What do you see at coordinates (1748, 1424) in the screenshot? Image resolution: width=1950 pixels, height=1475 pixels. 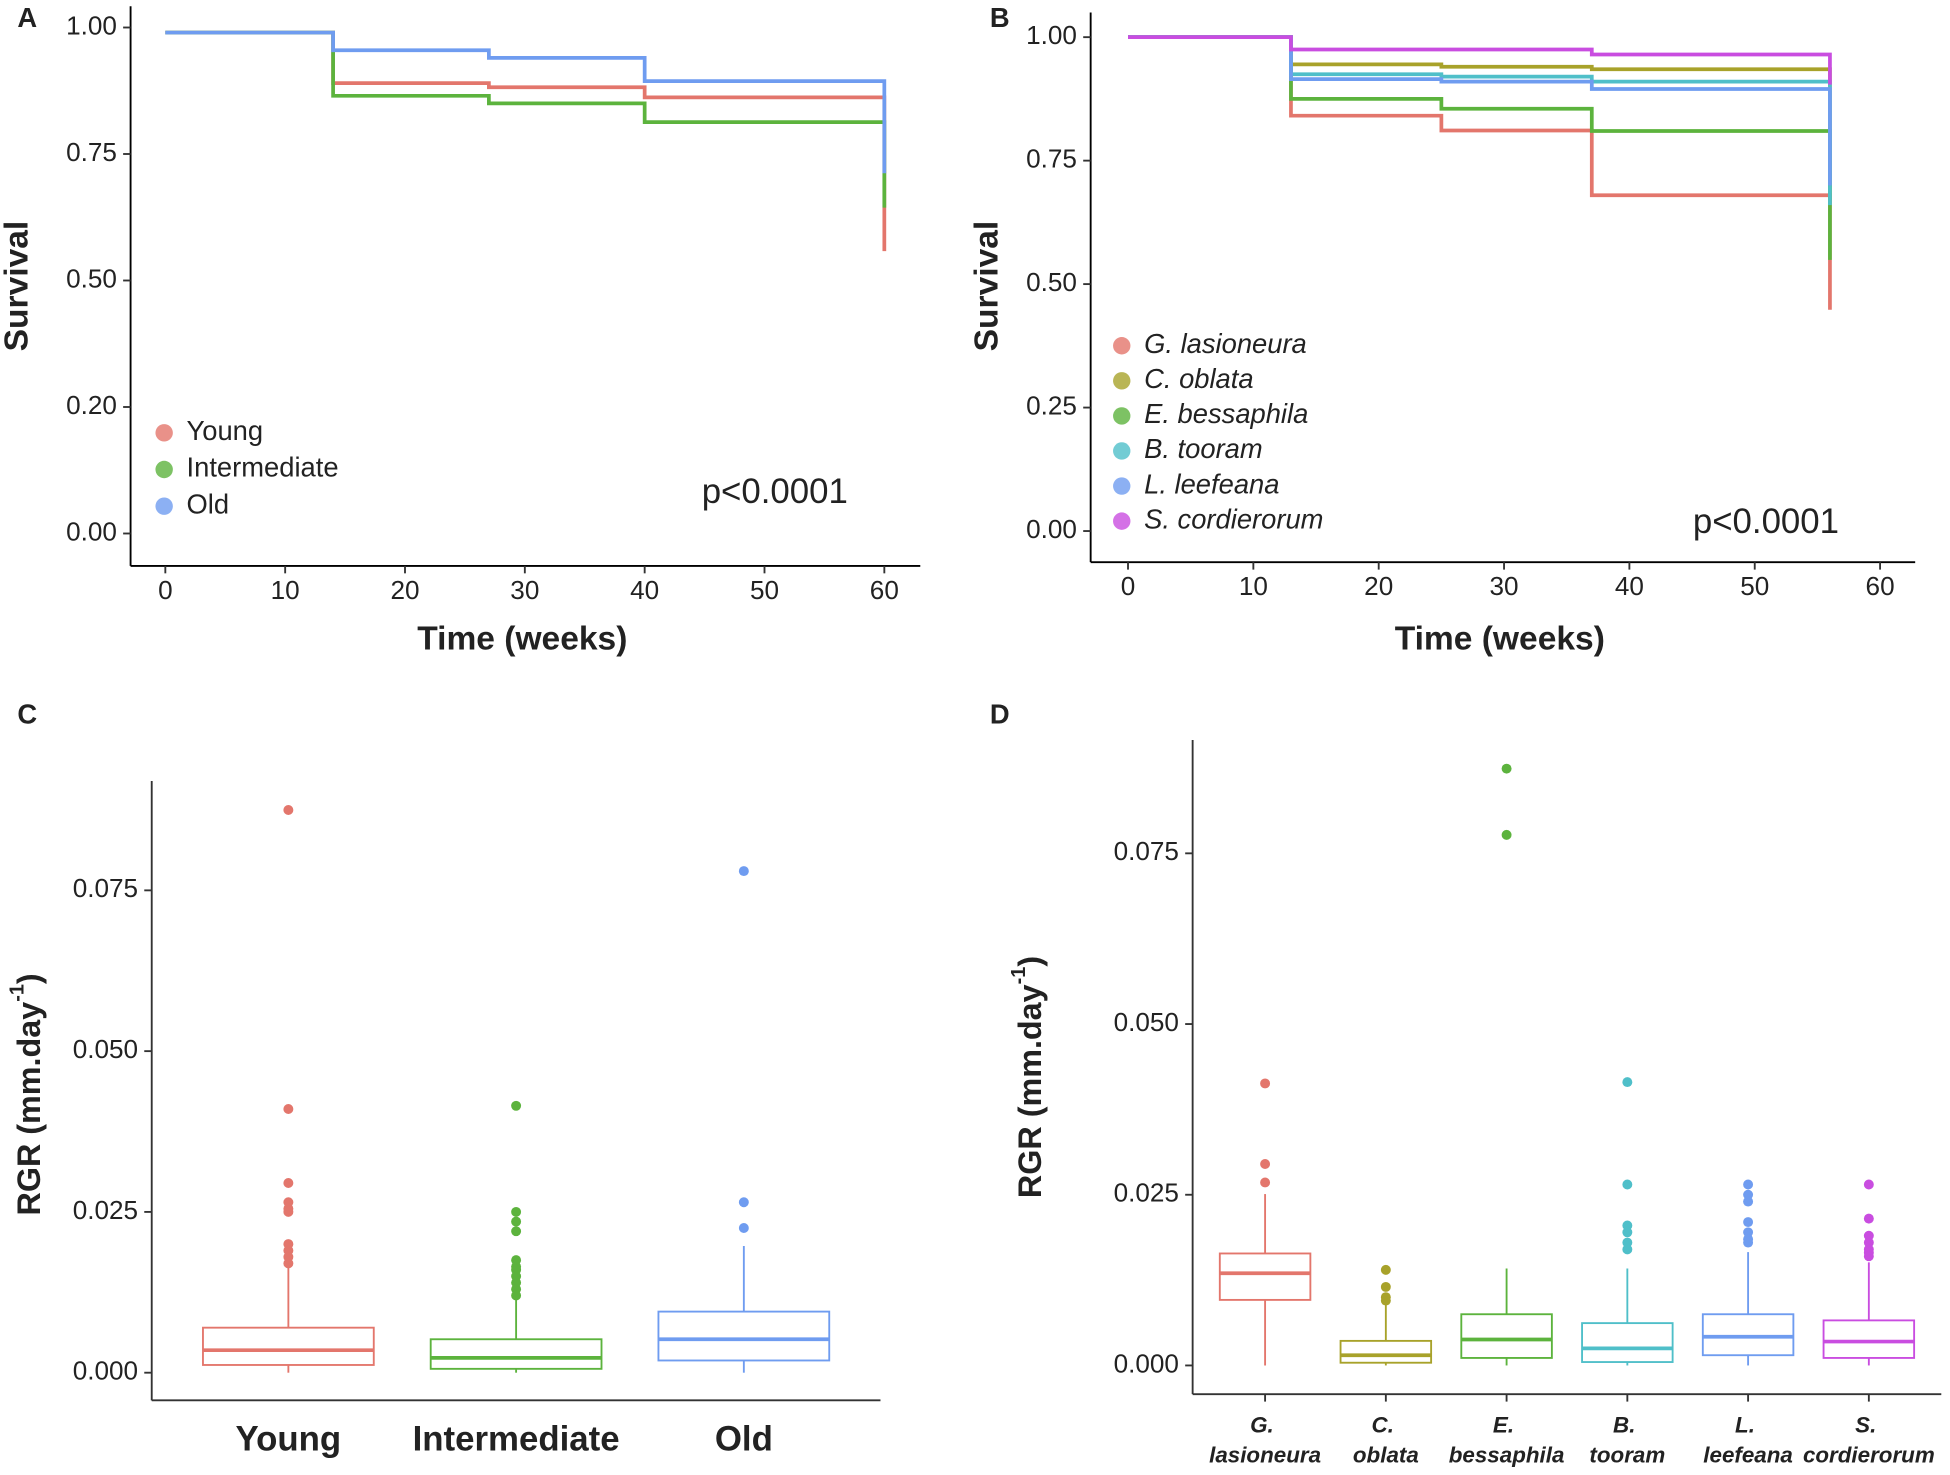 I see `x-tick-label-line: L.` at bounding box center [1748, 1424].